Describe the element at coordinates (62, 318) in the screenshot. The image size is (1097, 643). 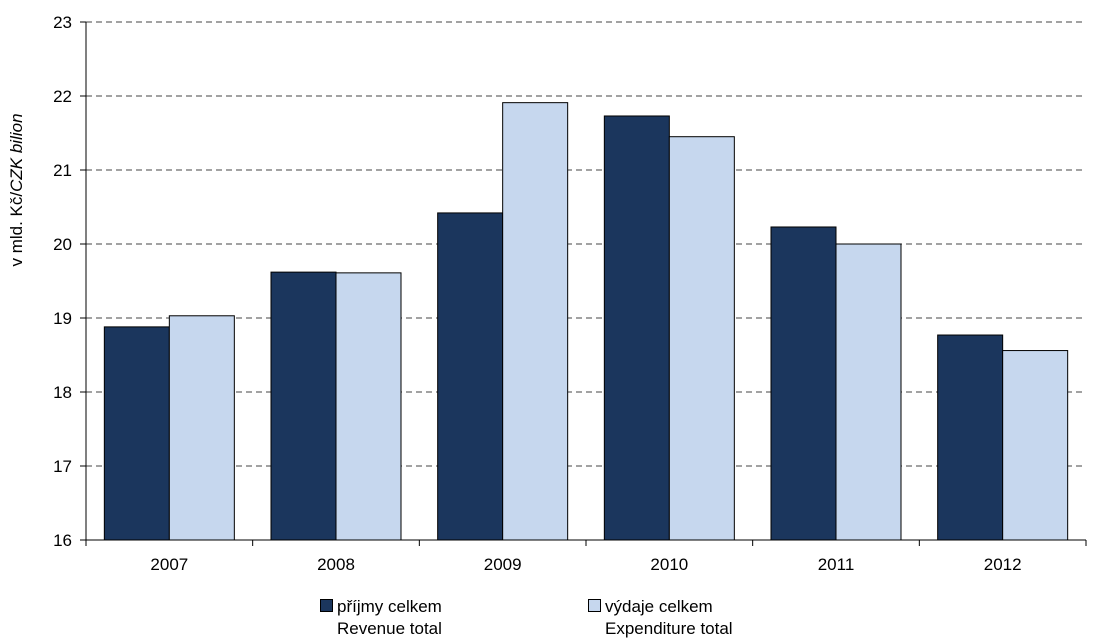
I see `y-tick-label: 19` at that location.